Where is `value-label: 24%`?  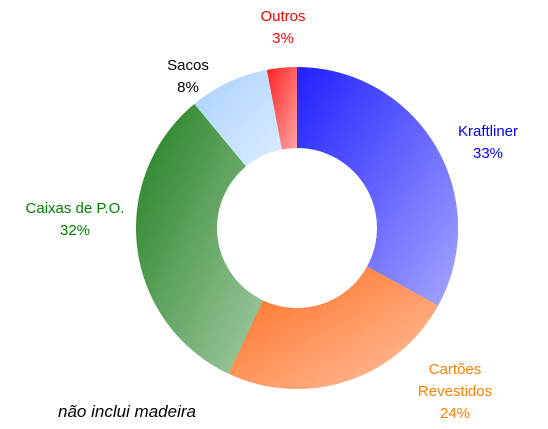 value-label: 24% is located at coordinates (455, 413).